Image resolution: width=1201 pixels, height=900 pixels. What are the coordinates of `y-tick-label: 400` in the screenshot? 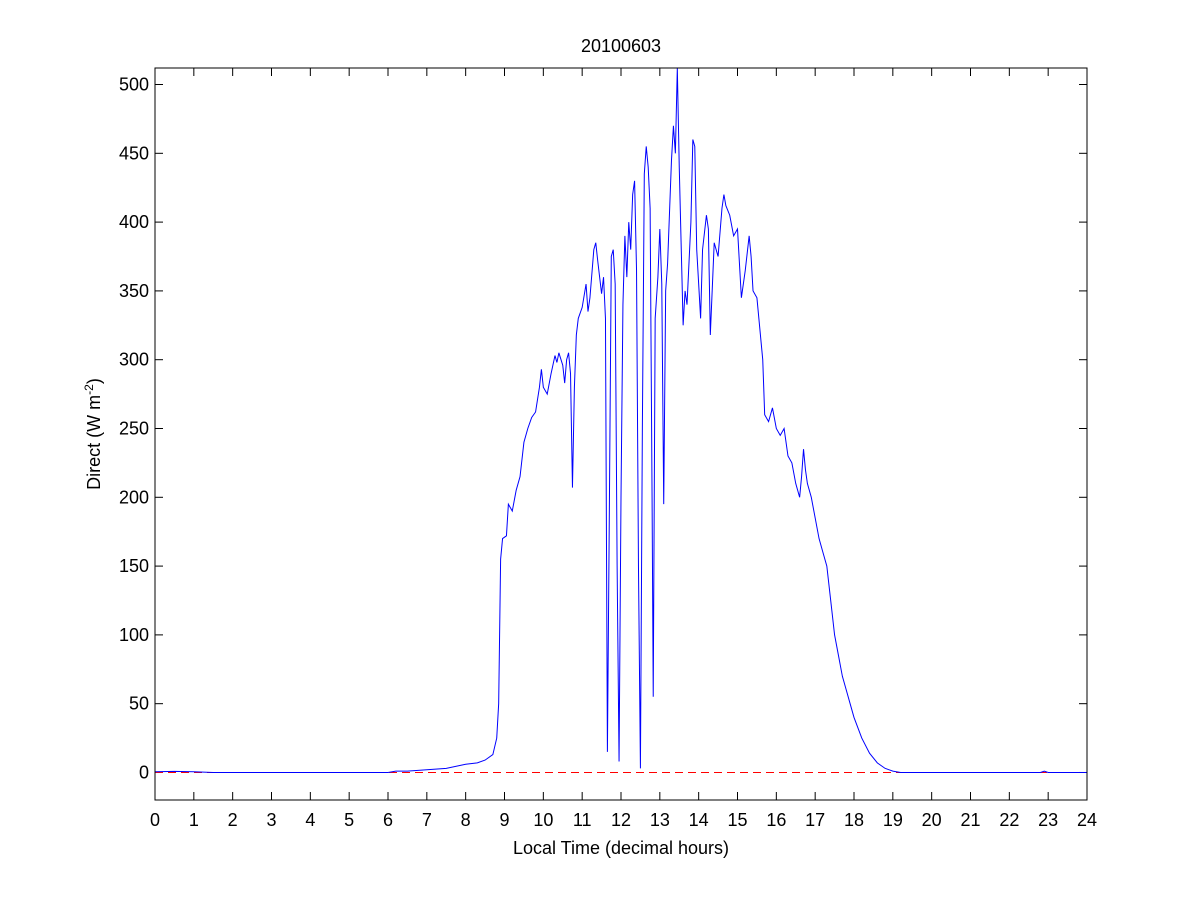 It's located at (134, 222).